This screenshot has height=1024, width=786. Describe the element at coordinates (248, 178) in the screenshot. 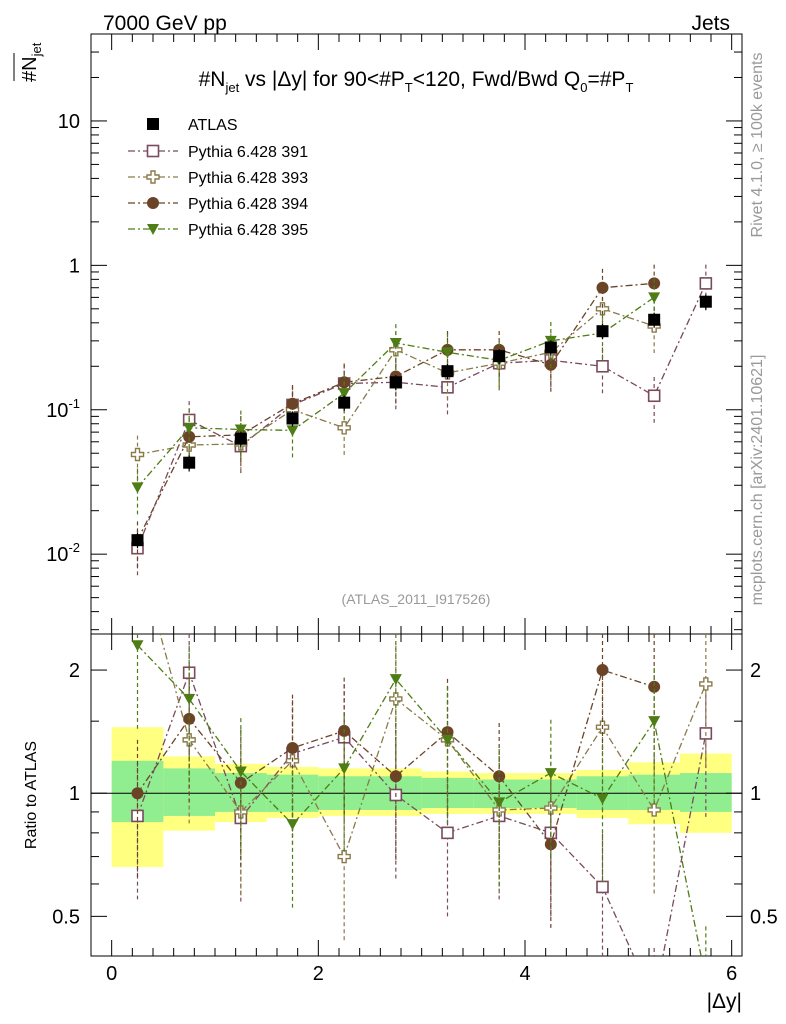

I see `legend-label: Pythia 6.428 393` at that location.